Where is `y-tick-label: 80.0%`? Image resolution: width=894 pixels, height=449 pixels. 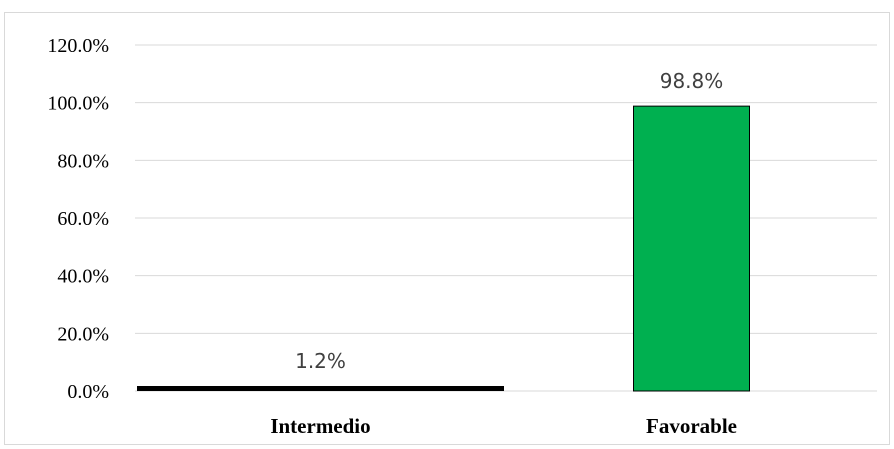 y-tick-label: 80.0% is located at coordinates (83, 161).